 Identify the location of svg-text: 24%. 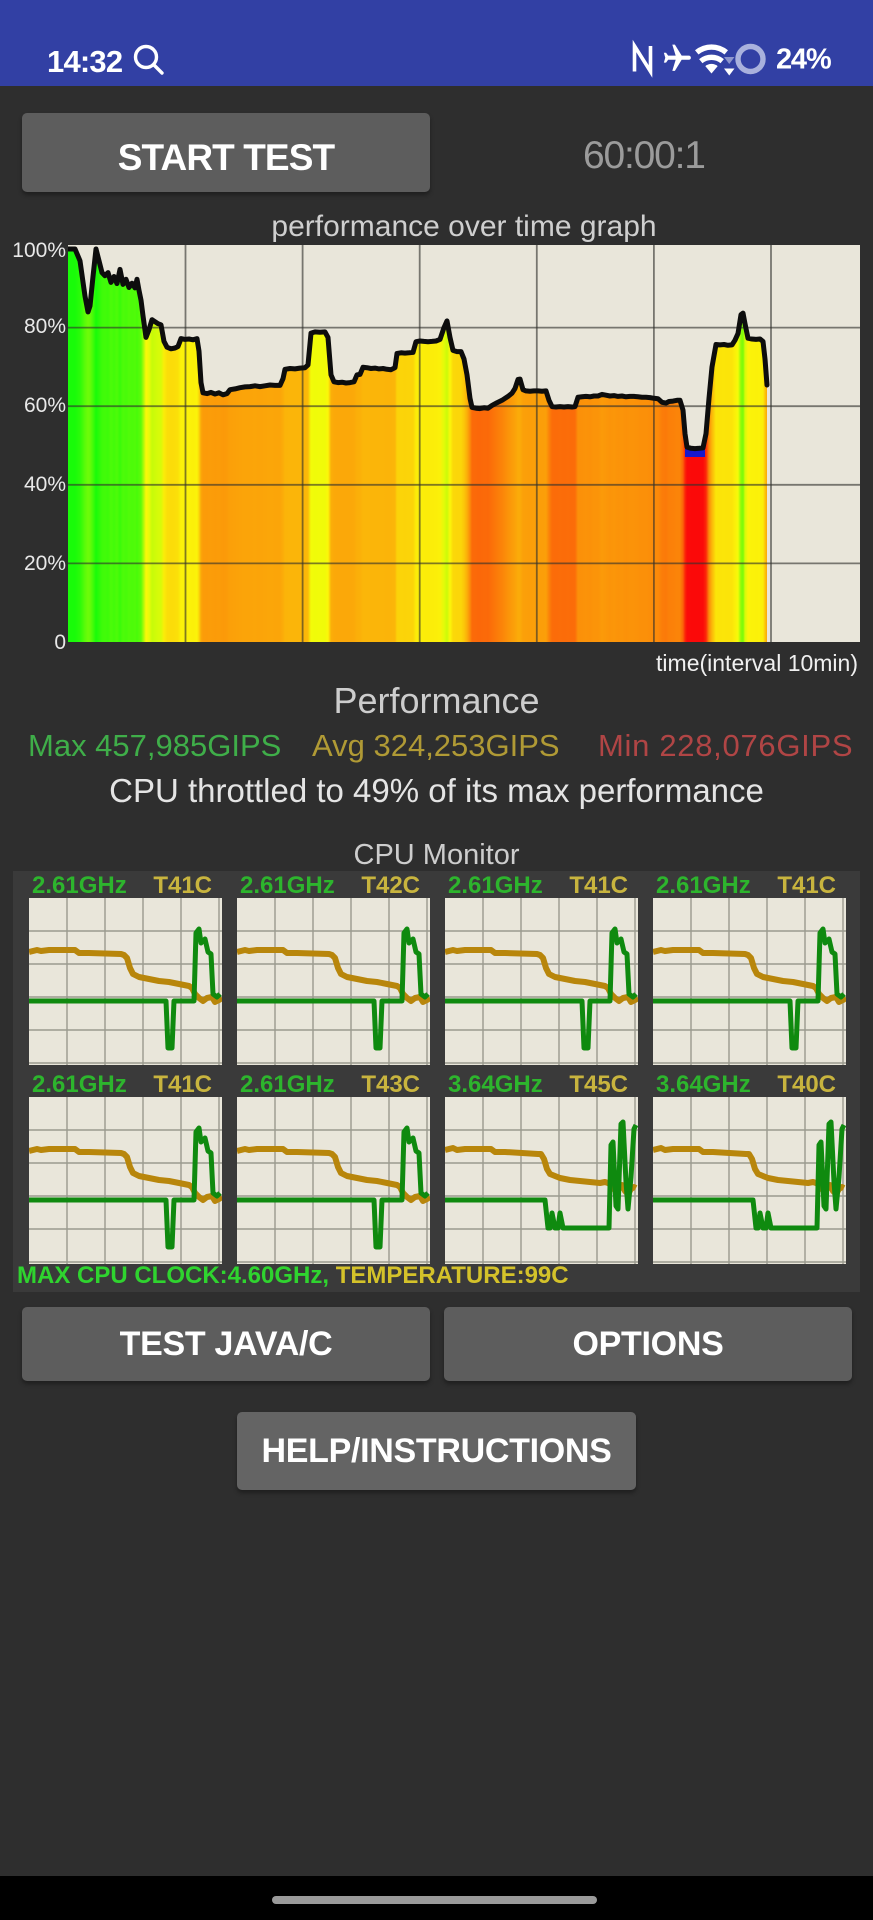
(804, 60).